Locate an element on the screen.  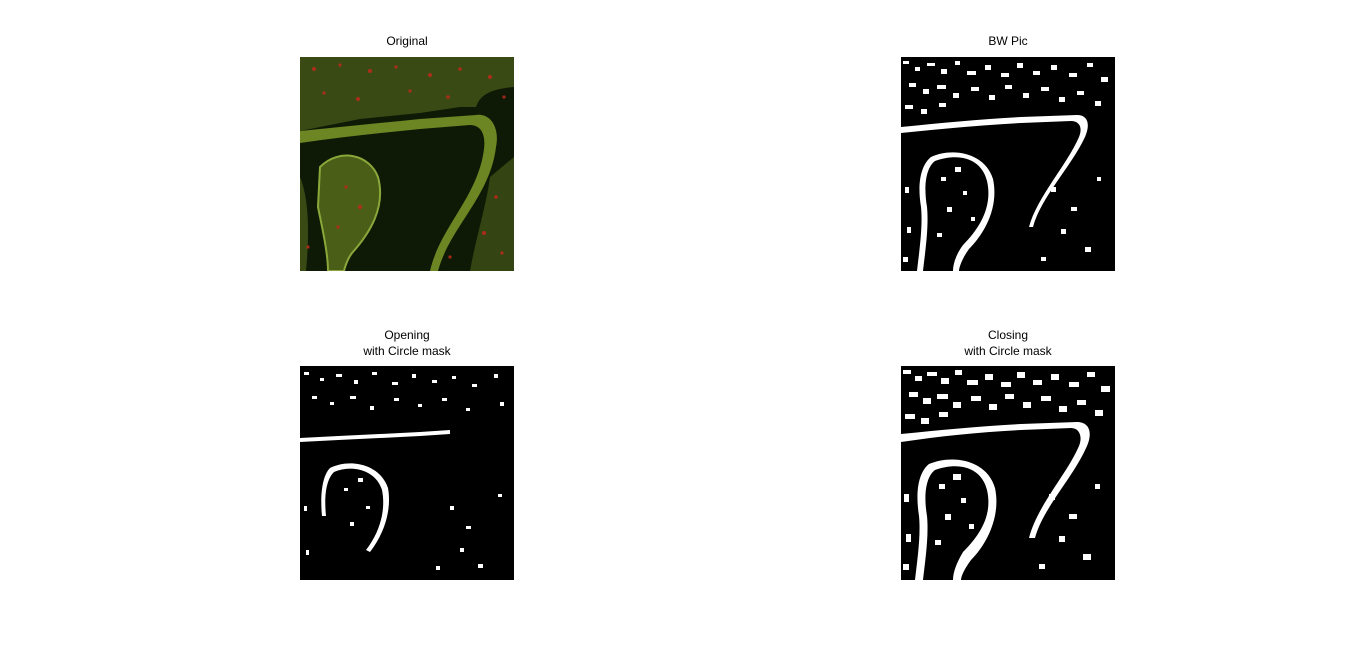
panel-title-line: Original is located at coordinates (407, 41).